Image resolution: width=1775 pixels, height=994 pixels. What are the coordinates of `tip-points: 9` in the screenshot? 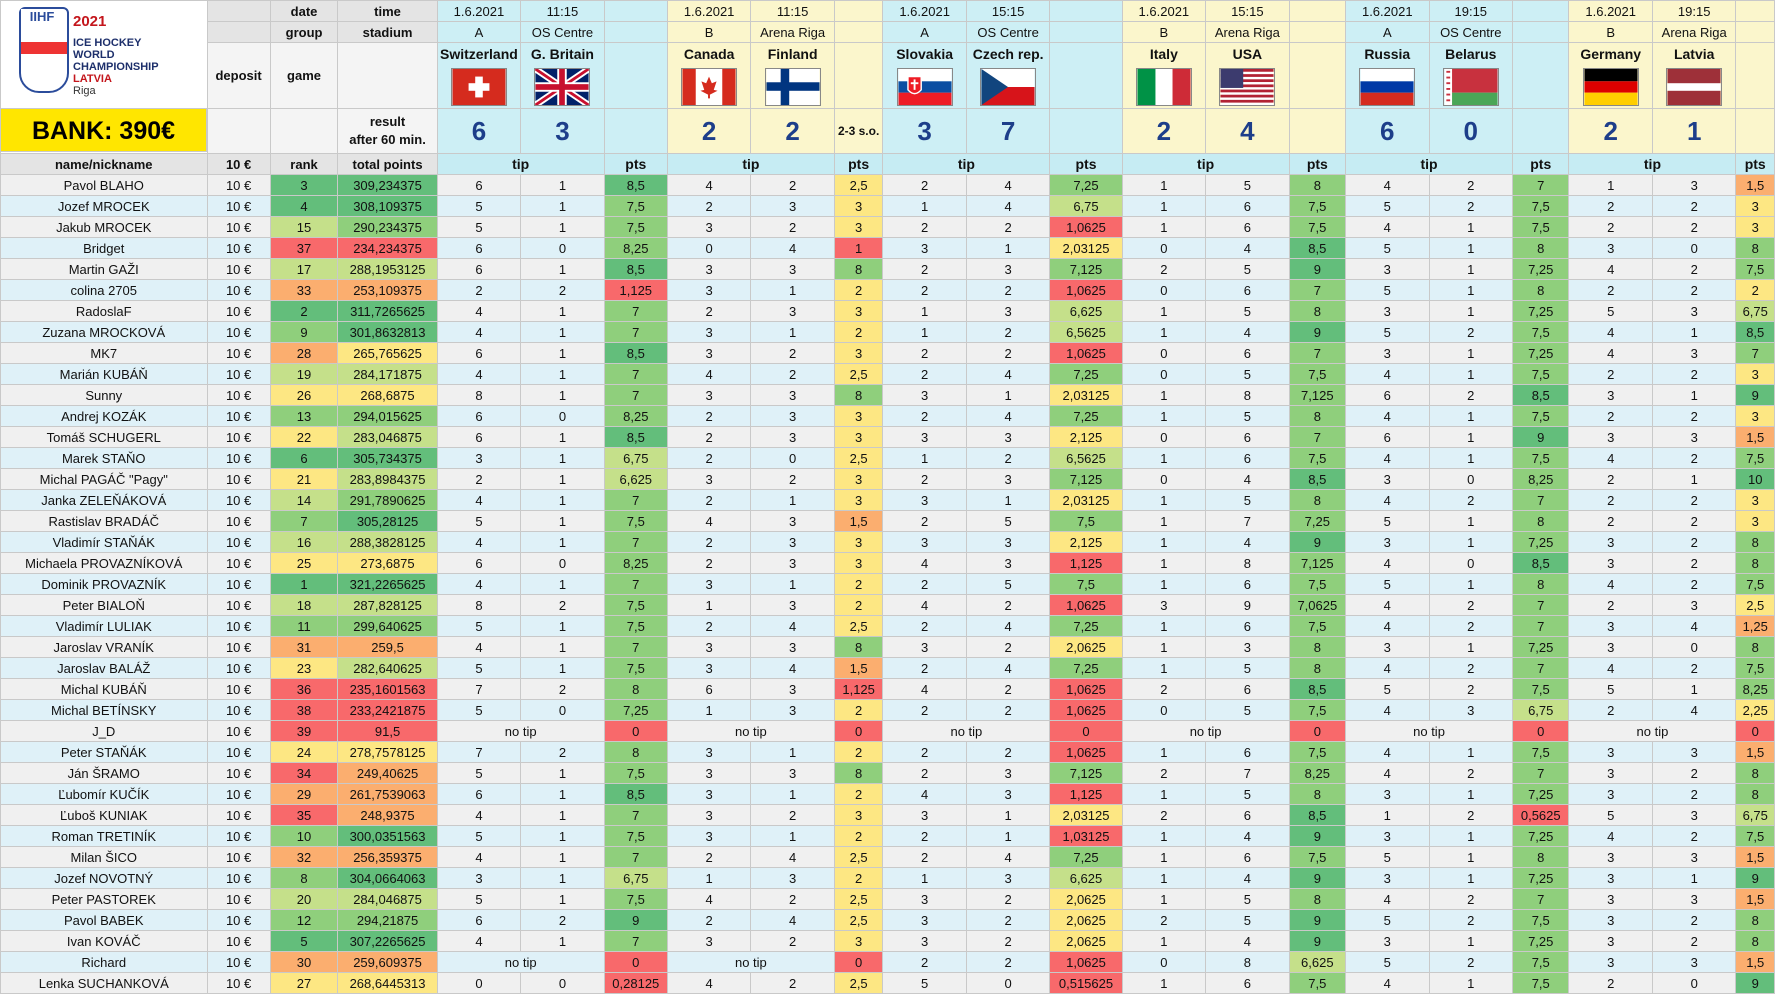 It's located at (1317, 332).